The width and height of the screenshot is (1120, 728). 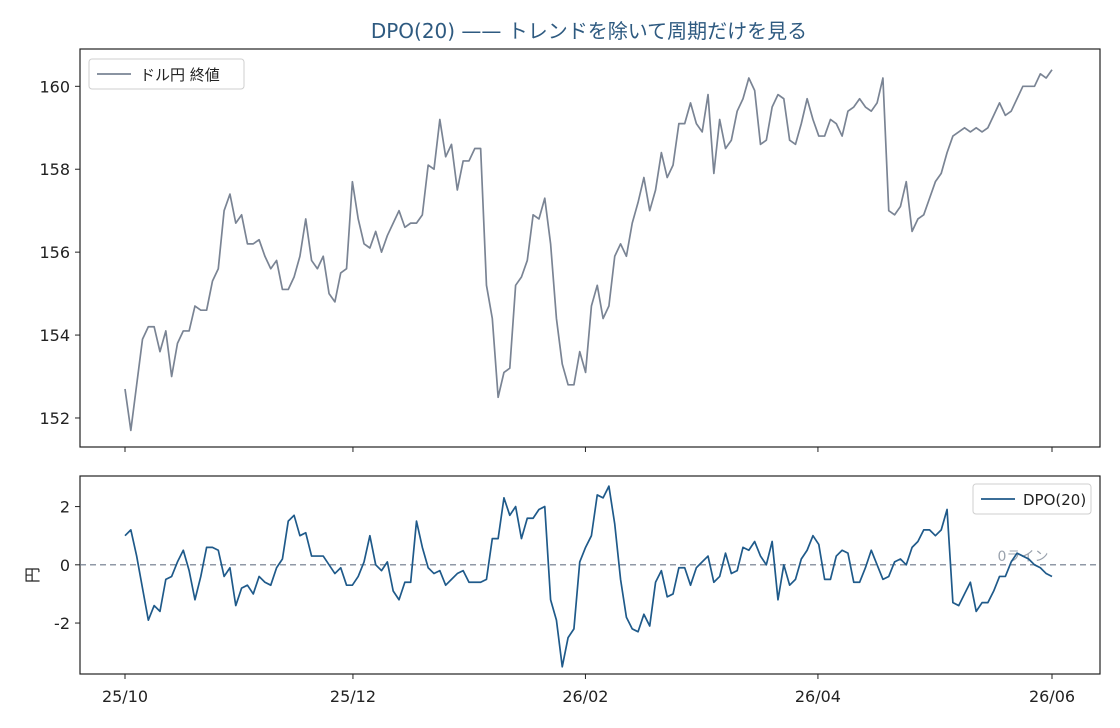 What do you see at coordinates (589, 31) in the screenshot?
I see `chart-title: DPO(20) —— トレンドを除いて周期だけを見る` at bounding box center [589, 31].